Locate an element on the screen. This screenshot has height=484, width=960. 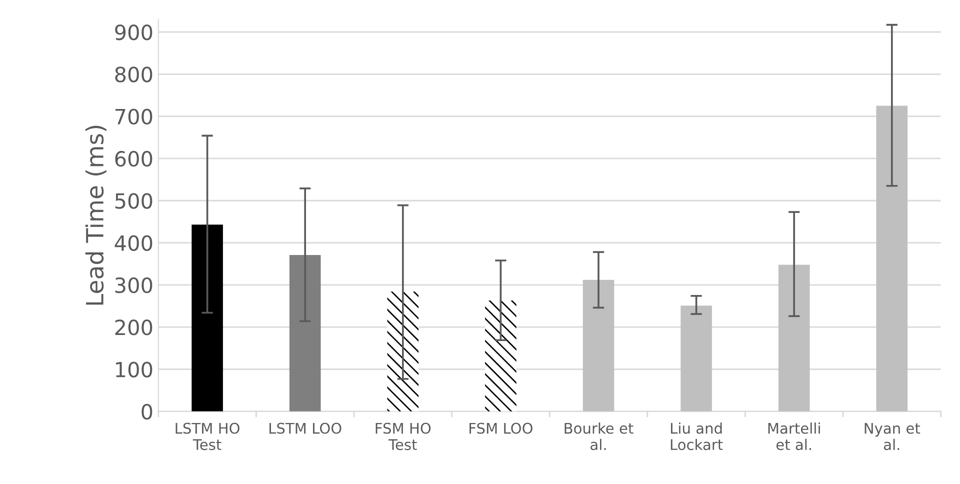
y-tick-label: 900 is located at coordinates (133, 32).